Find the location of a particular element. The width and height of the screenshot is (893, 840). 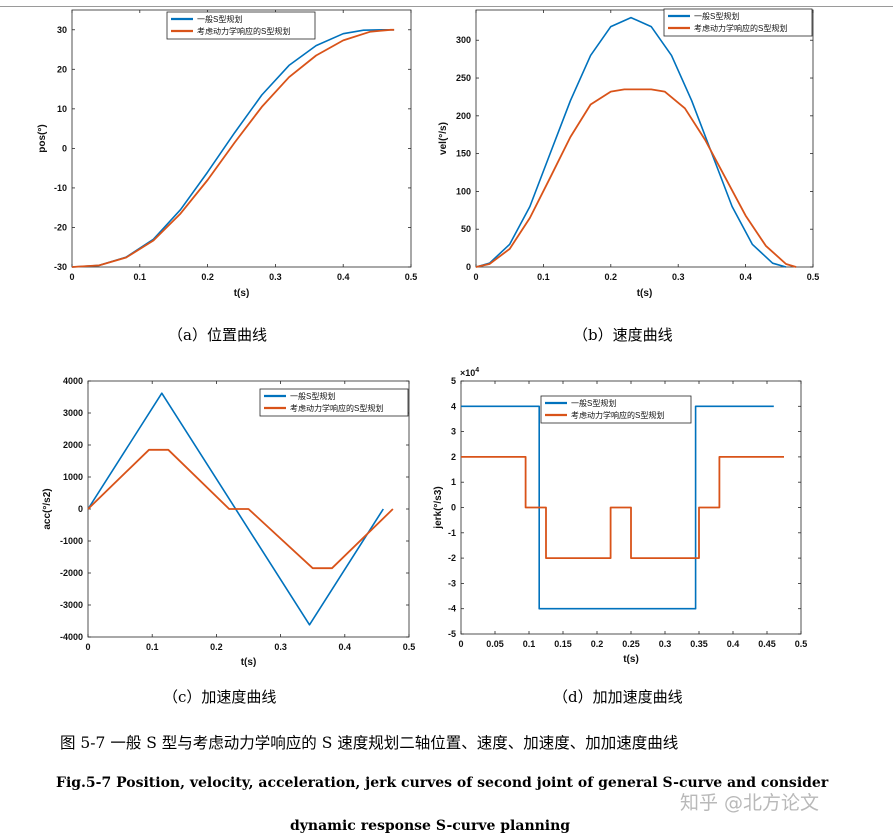

y-tick-label: 150 is located at coordinates (463, 154).